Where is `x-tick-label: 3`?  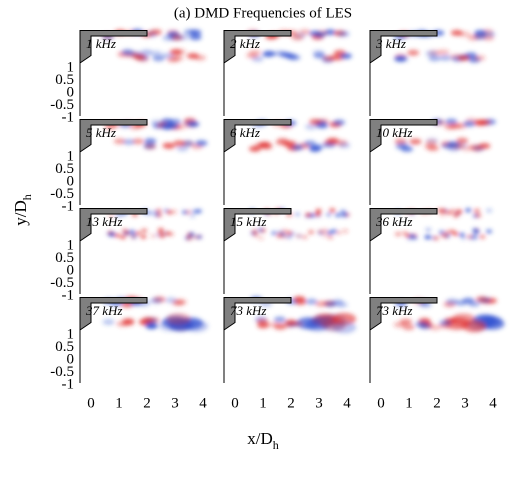 x-tick-label: 3 is located at coordinates (319, 403).